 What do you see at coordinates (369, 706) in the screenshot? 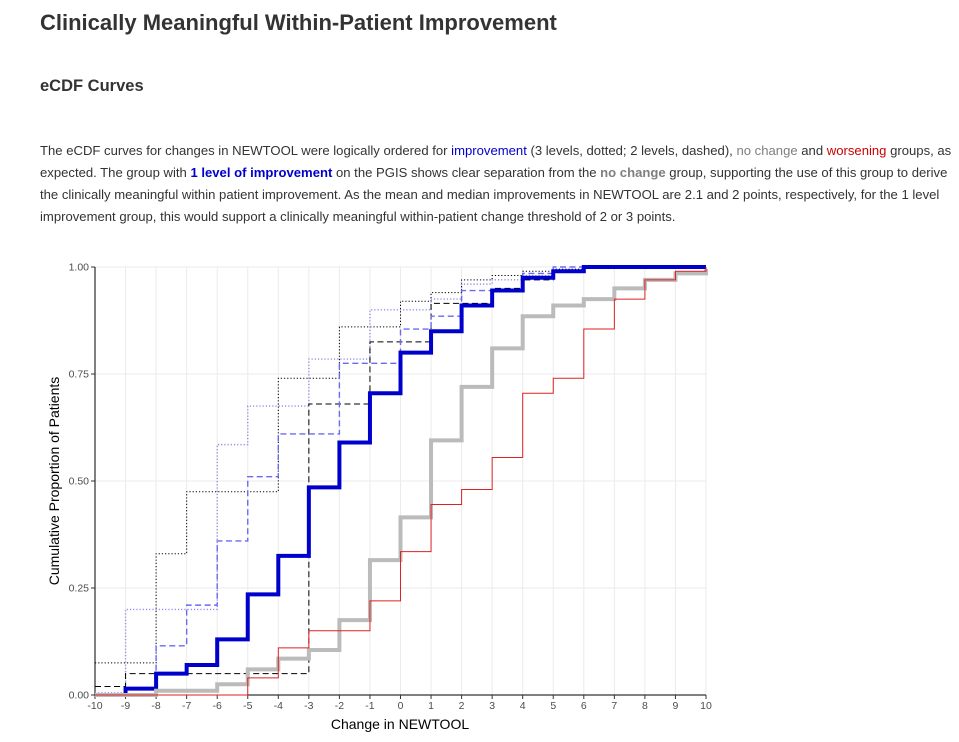
I see `x-tick-label: -1` at bounding box center [369, 706].